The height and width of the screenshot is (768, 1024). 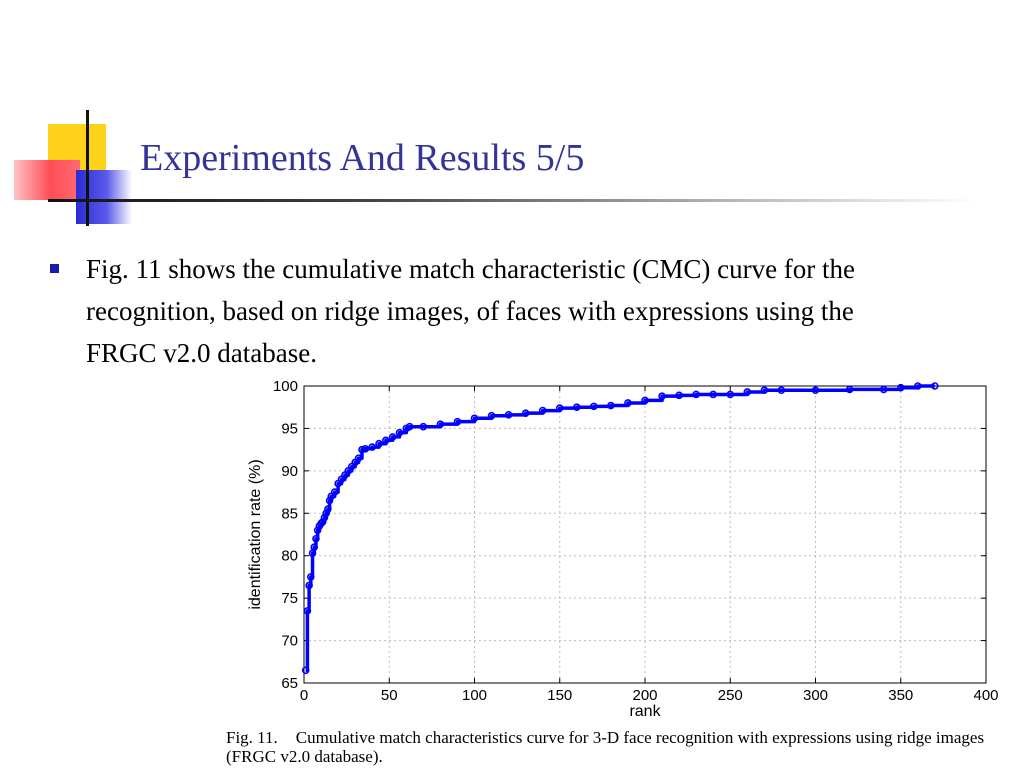 What do you see at coordinates (252, 737) in the screenshot?
I see `caption-number: Fig. 11.` at bounding box center [252, 737].